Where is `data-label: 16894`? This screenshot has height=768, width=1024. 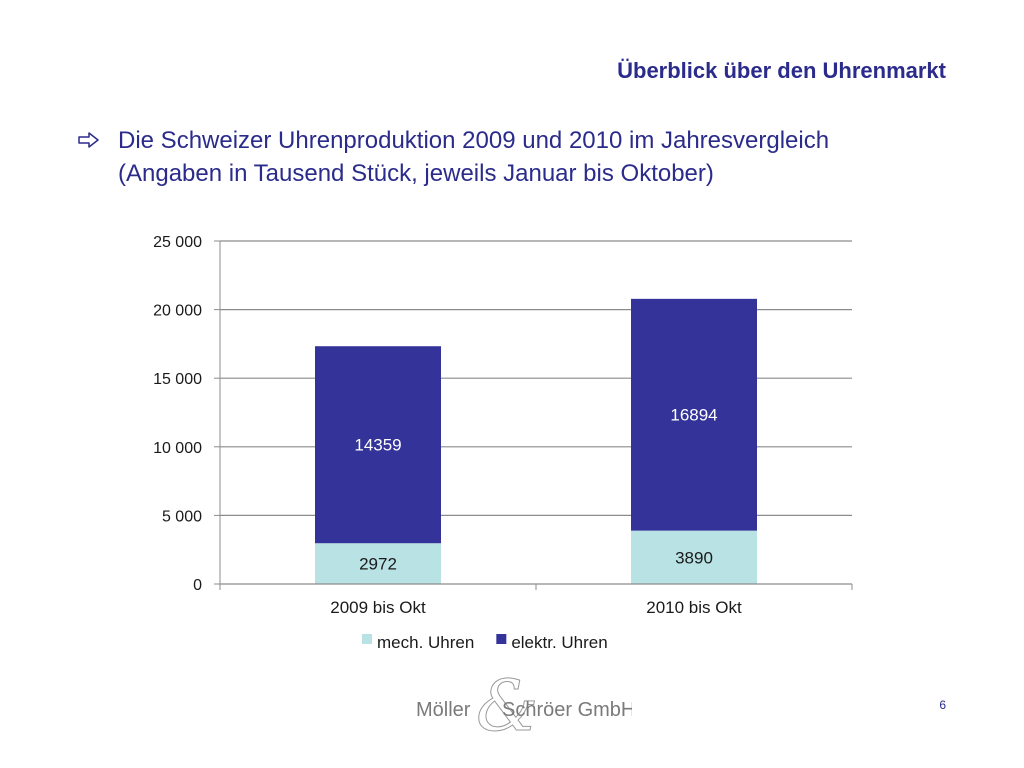 data-label: 16894 is located at coordinates (693, 415).